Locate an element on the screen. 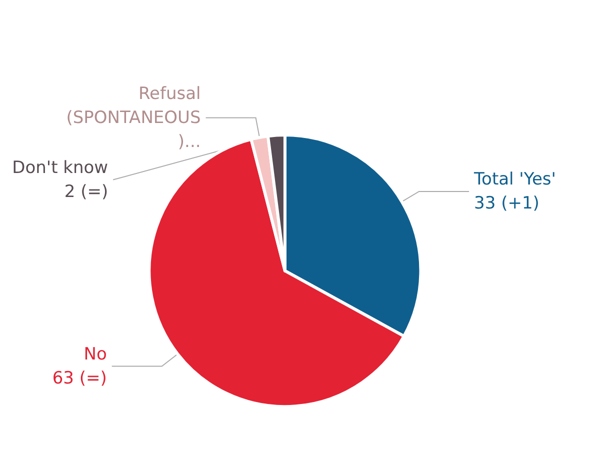 The width and height of the screenshot is (593, 454). slice-label: Don't know is located at coordinates (60, 168).